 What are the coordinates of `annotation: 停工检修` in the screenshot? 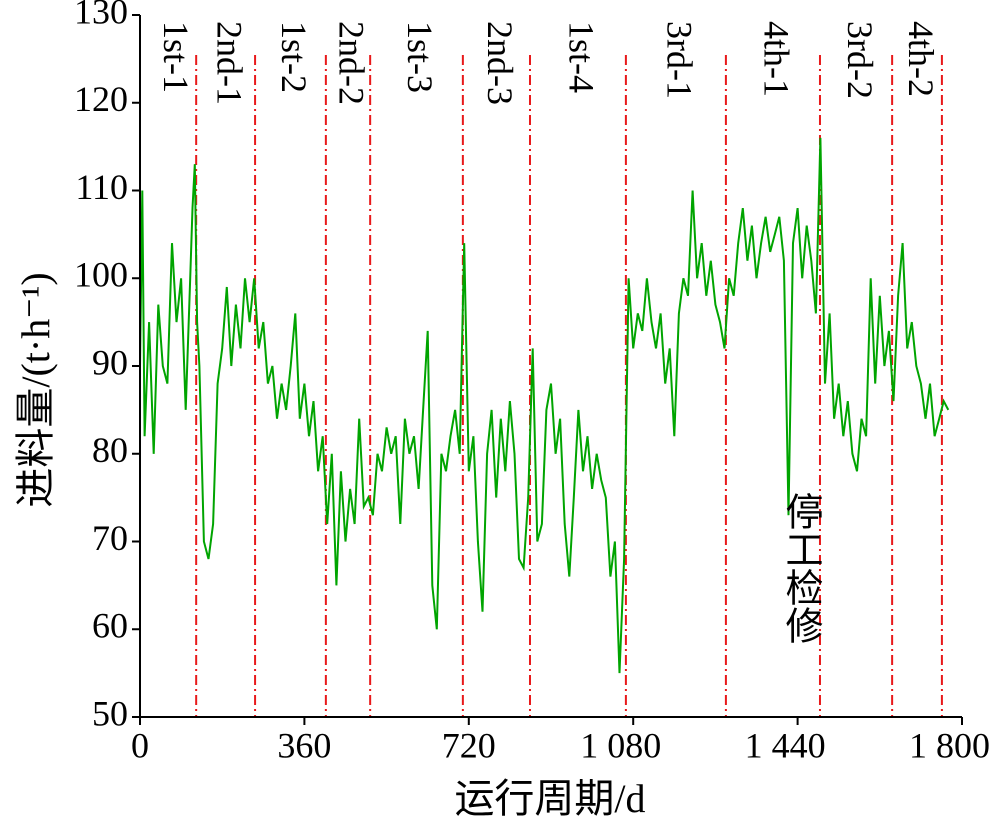 It's located at (801, 568).